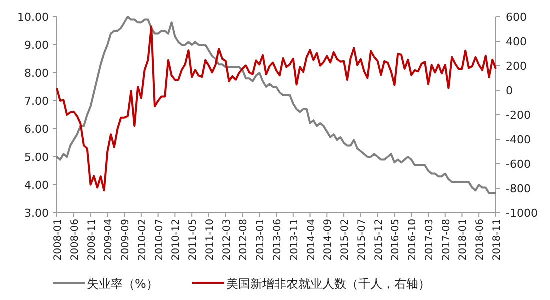  I want to click on x-tick-label: 2011-05, so click(194, 240).